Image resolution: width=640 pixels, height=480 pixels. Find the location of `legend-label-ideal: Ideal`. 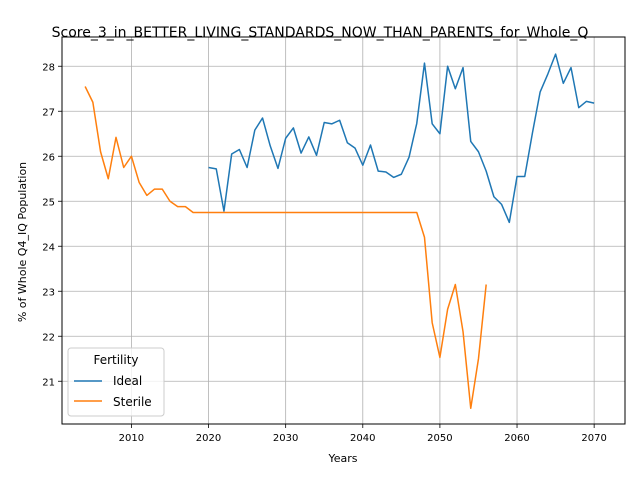

legend-label-ideal: Ideal is located at coordinates (127, 381).